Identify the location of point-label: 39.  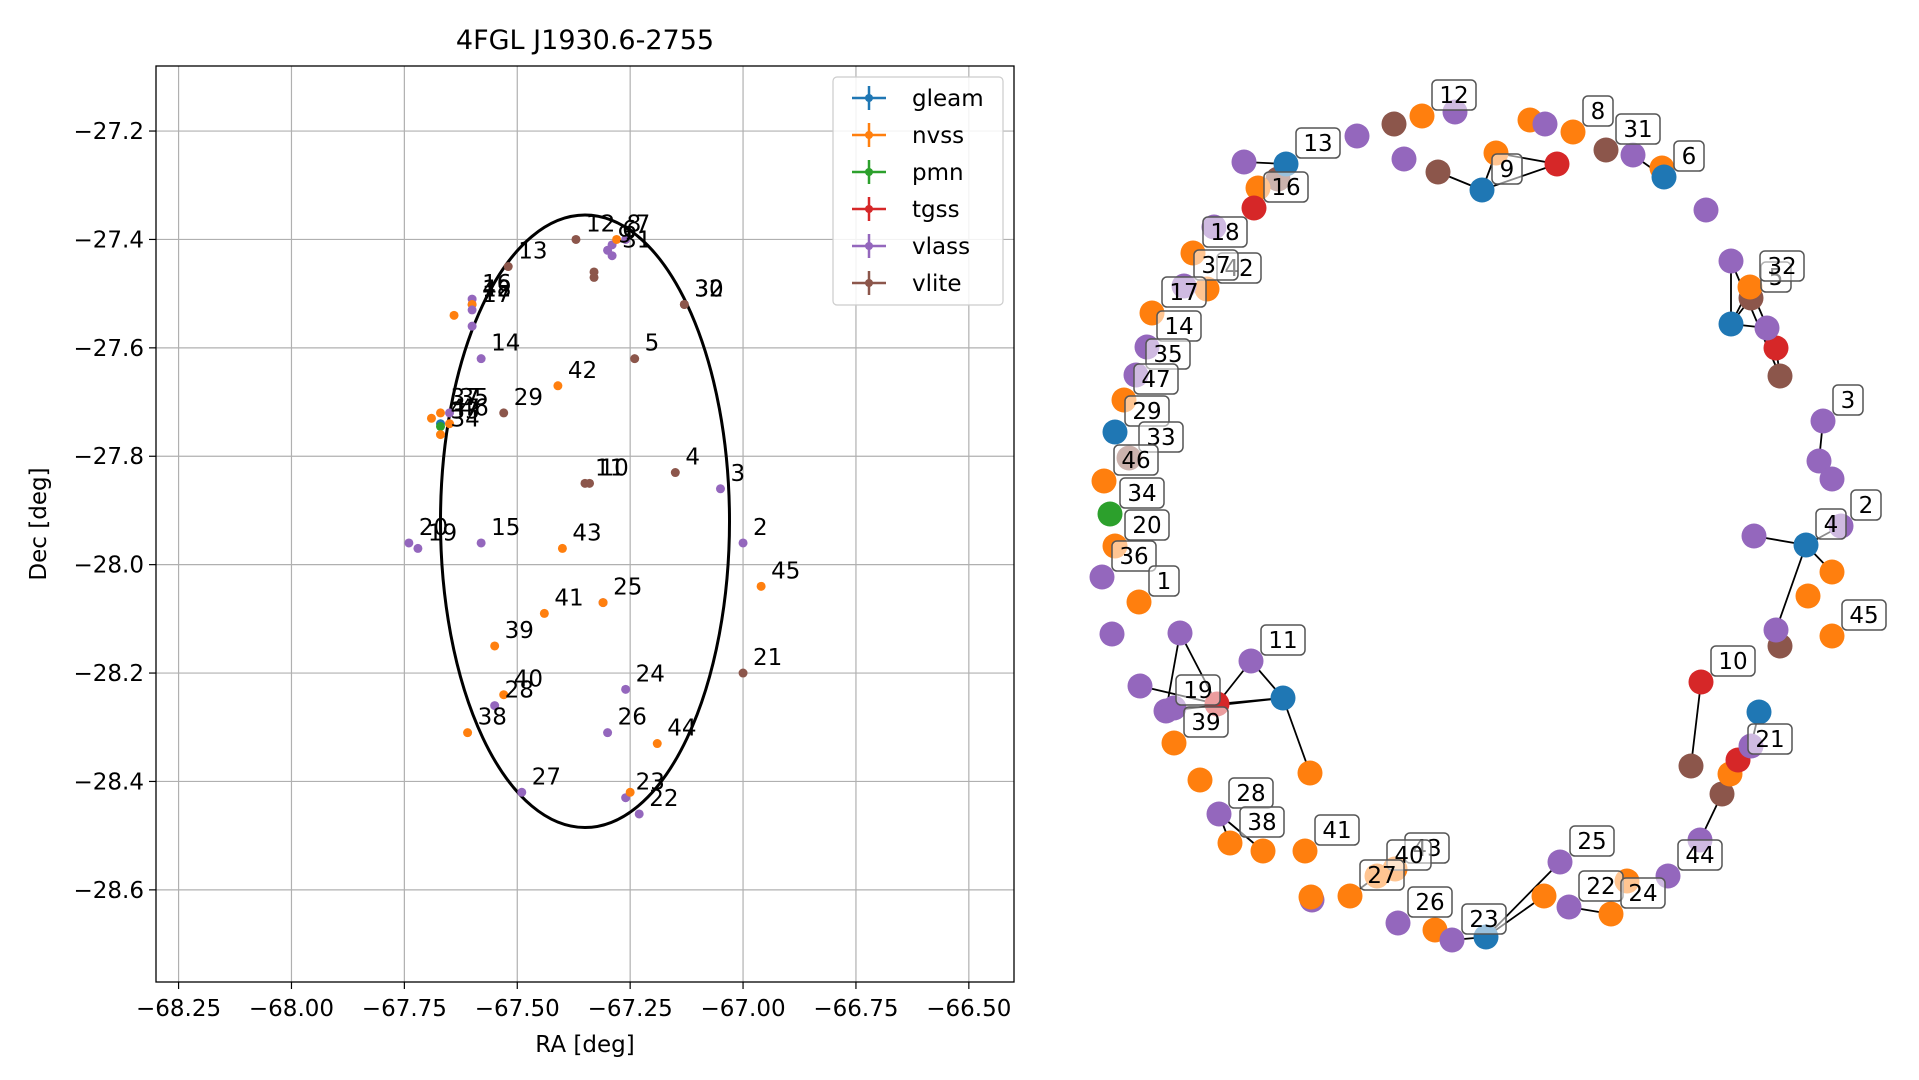
(519, 631).